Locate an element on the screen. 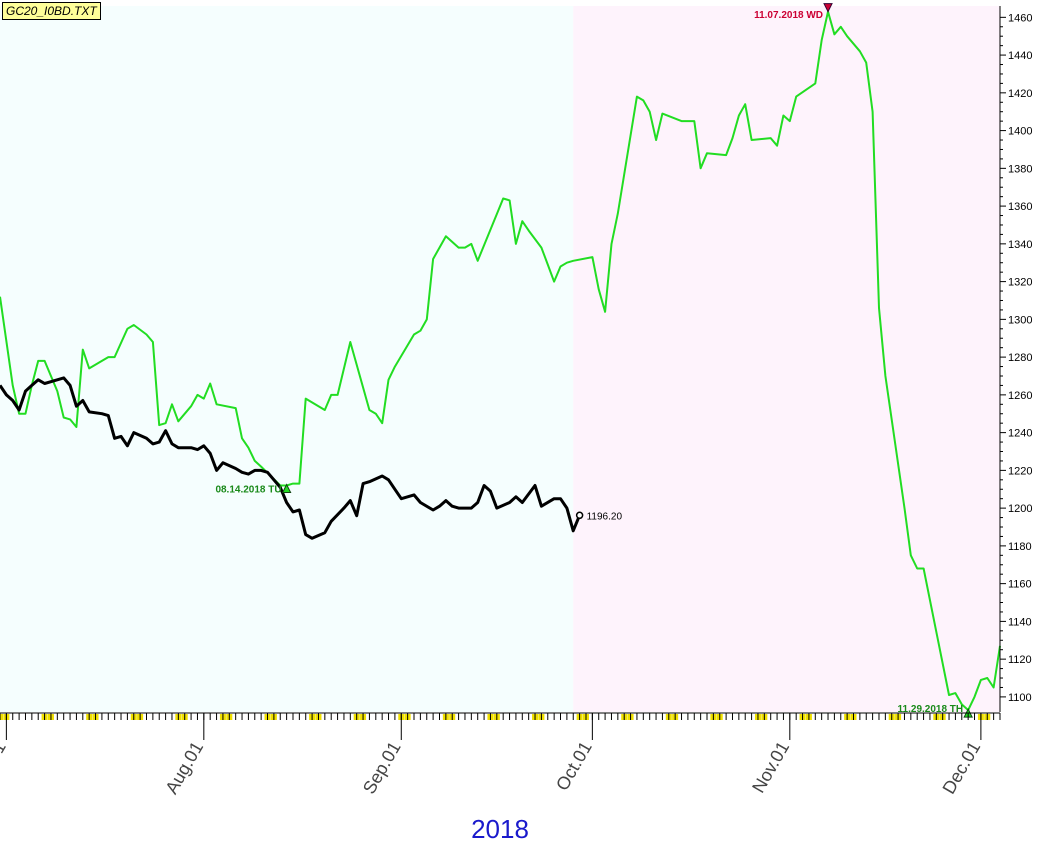 The height and width of the screenshot is (849, 1063). y-tick-label: 1160 is located at coordinates (1020, 585).